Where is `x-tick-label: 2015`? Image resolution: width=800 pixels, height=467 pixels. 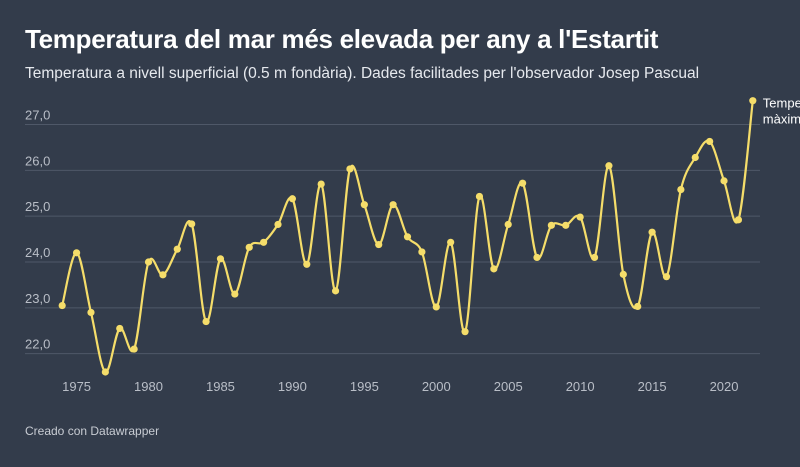
x-tick-label: 2015 is located at coordinates (652, 386).